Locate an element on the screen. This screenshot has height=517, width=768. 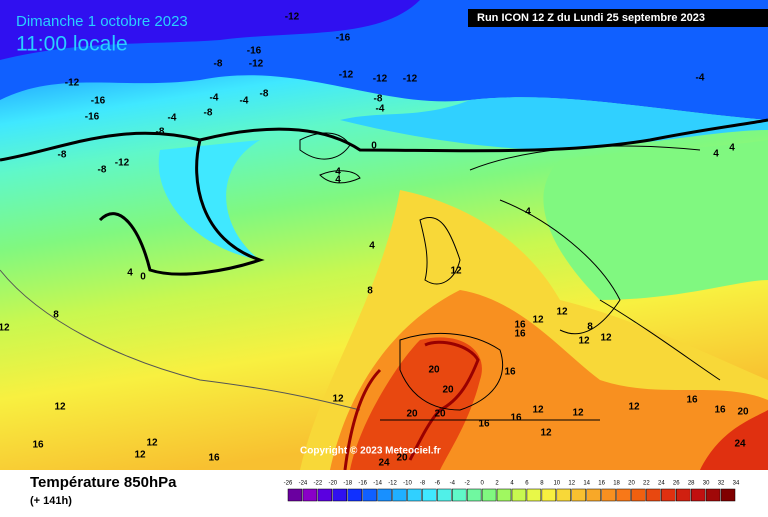
colorbar-tick-label: 22 is located at coordinates (646, 484).